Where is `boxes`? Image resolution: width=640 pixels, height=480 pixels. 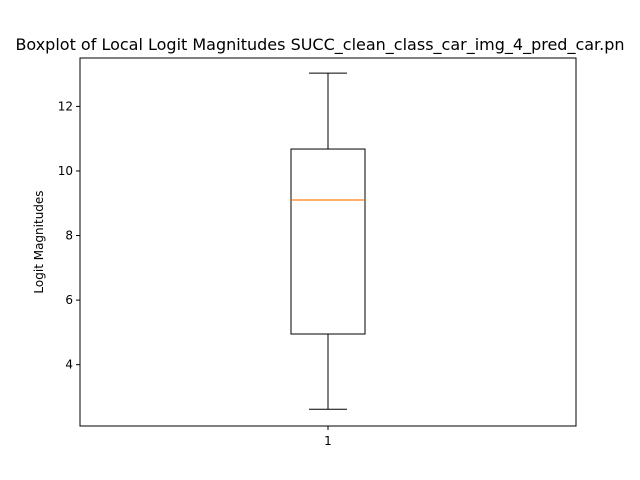 boxes is located at coordinates (328, 241).